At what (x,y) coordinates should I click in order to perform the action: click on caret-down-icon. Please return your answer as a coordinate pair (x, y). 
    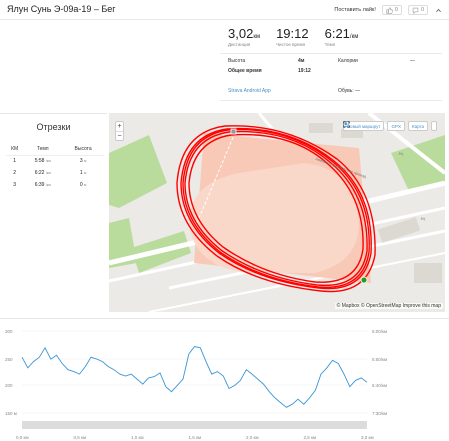
    Looking at the image, I should click on (345, 123).